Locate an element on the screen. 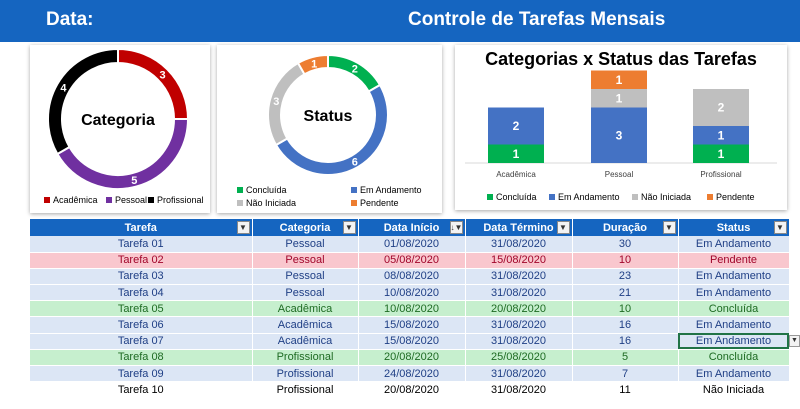  cell-data-inicio: 24/08/2020 is located at coordinates (412, 374).